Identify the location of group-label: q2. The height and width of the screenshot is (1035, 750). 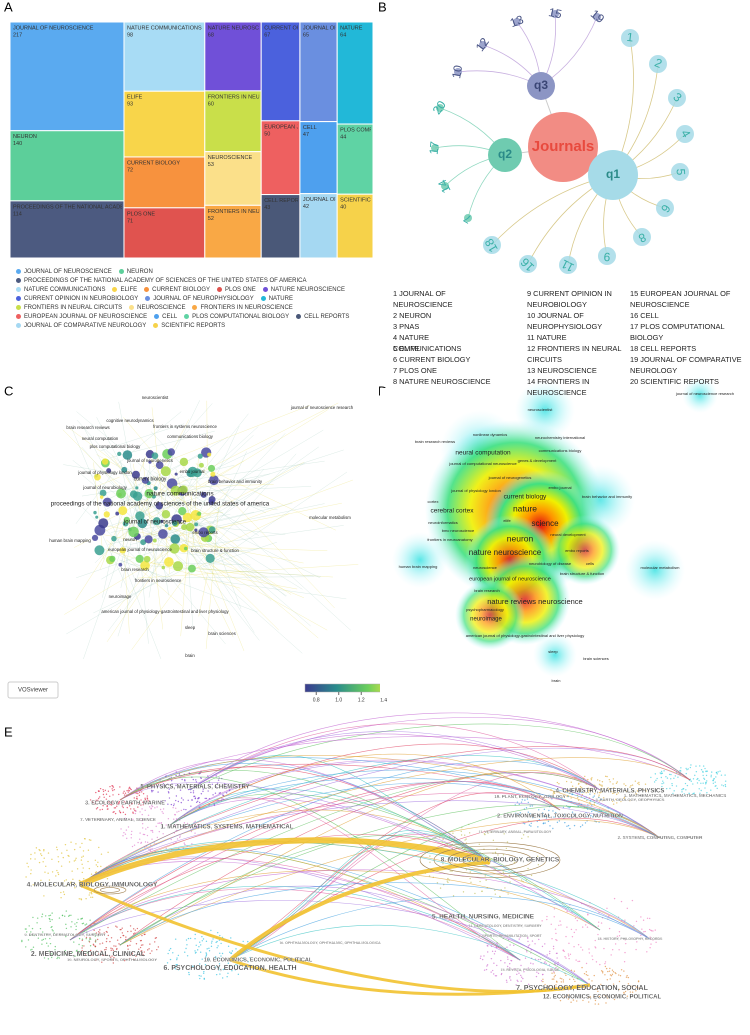
(505, 154).